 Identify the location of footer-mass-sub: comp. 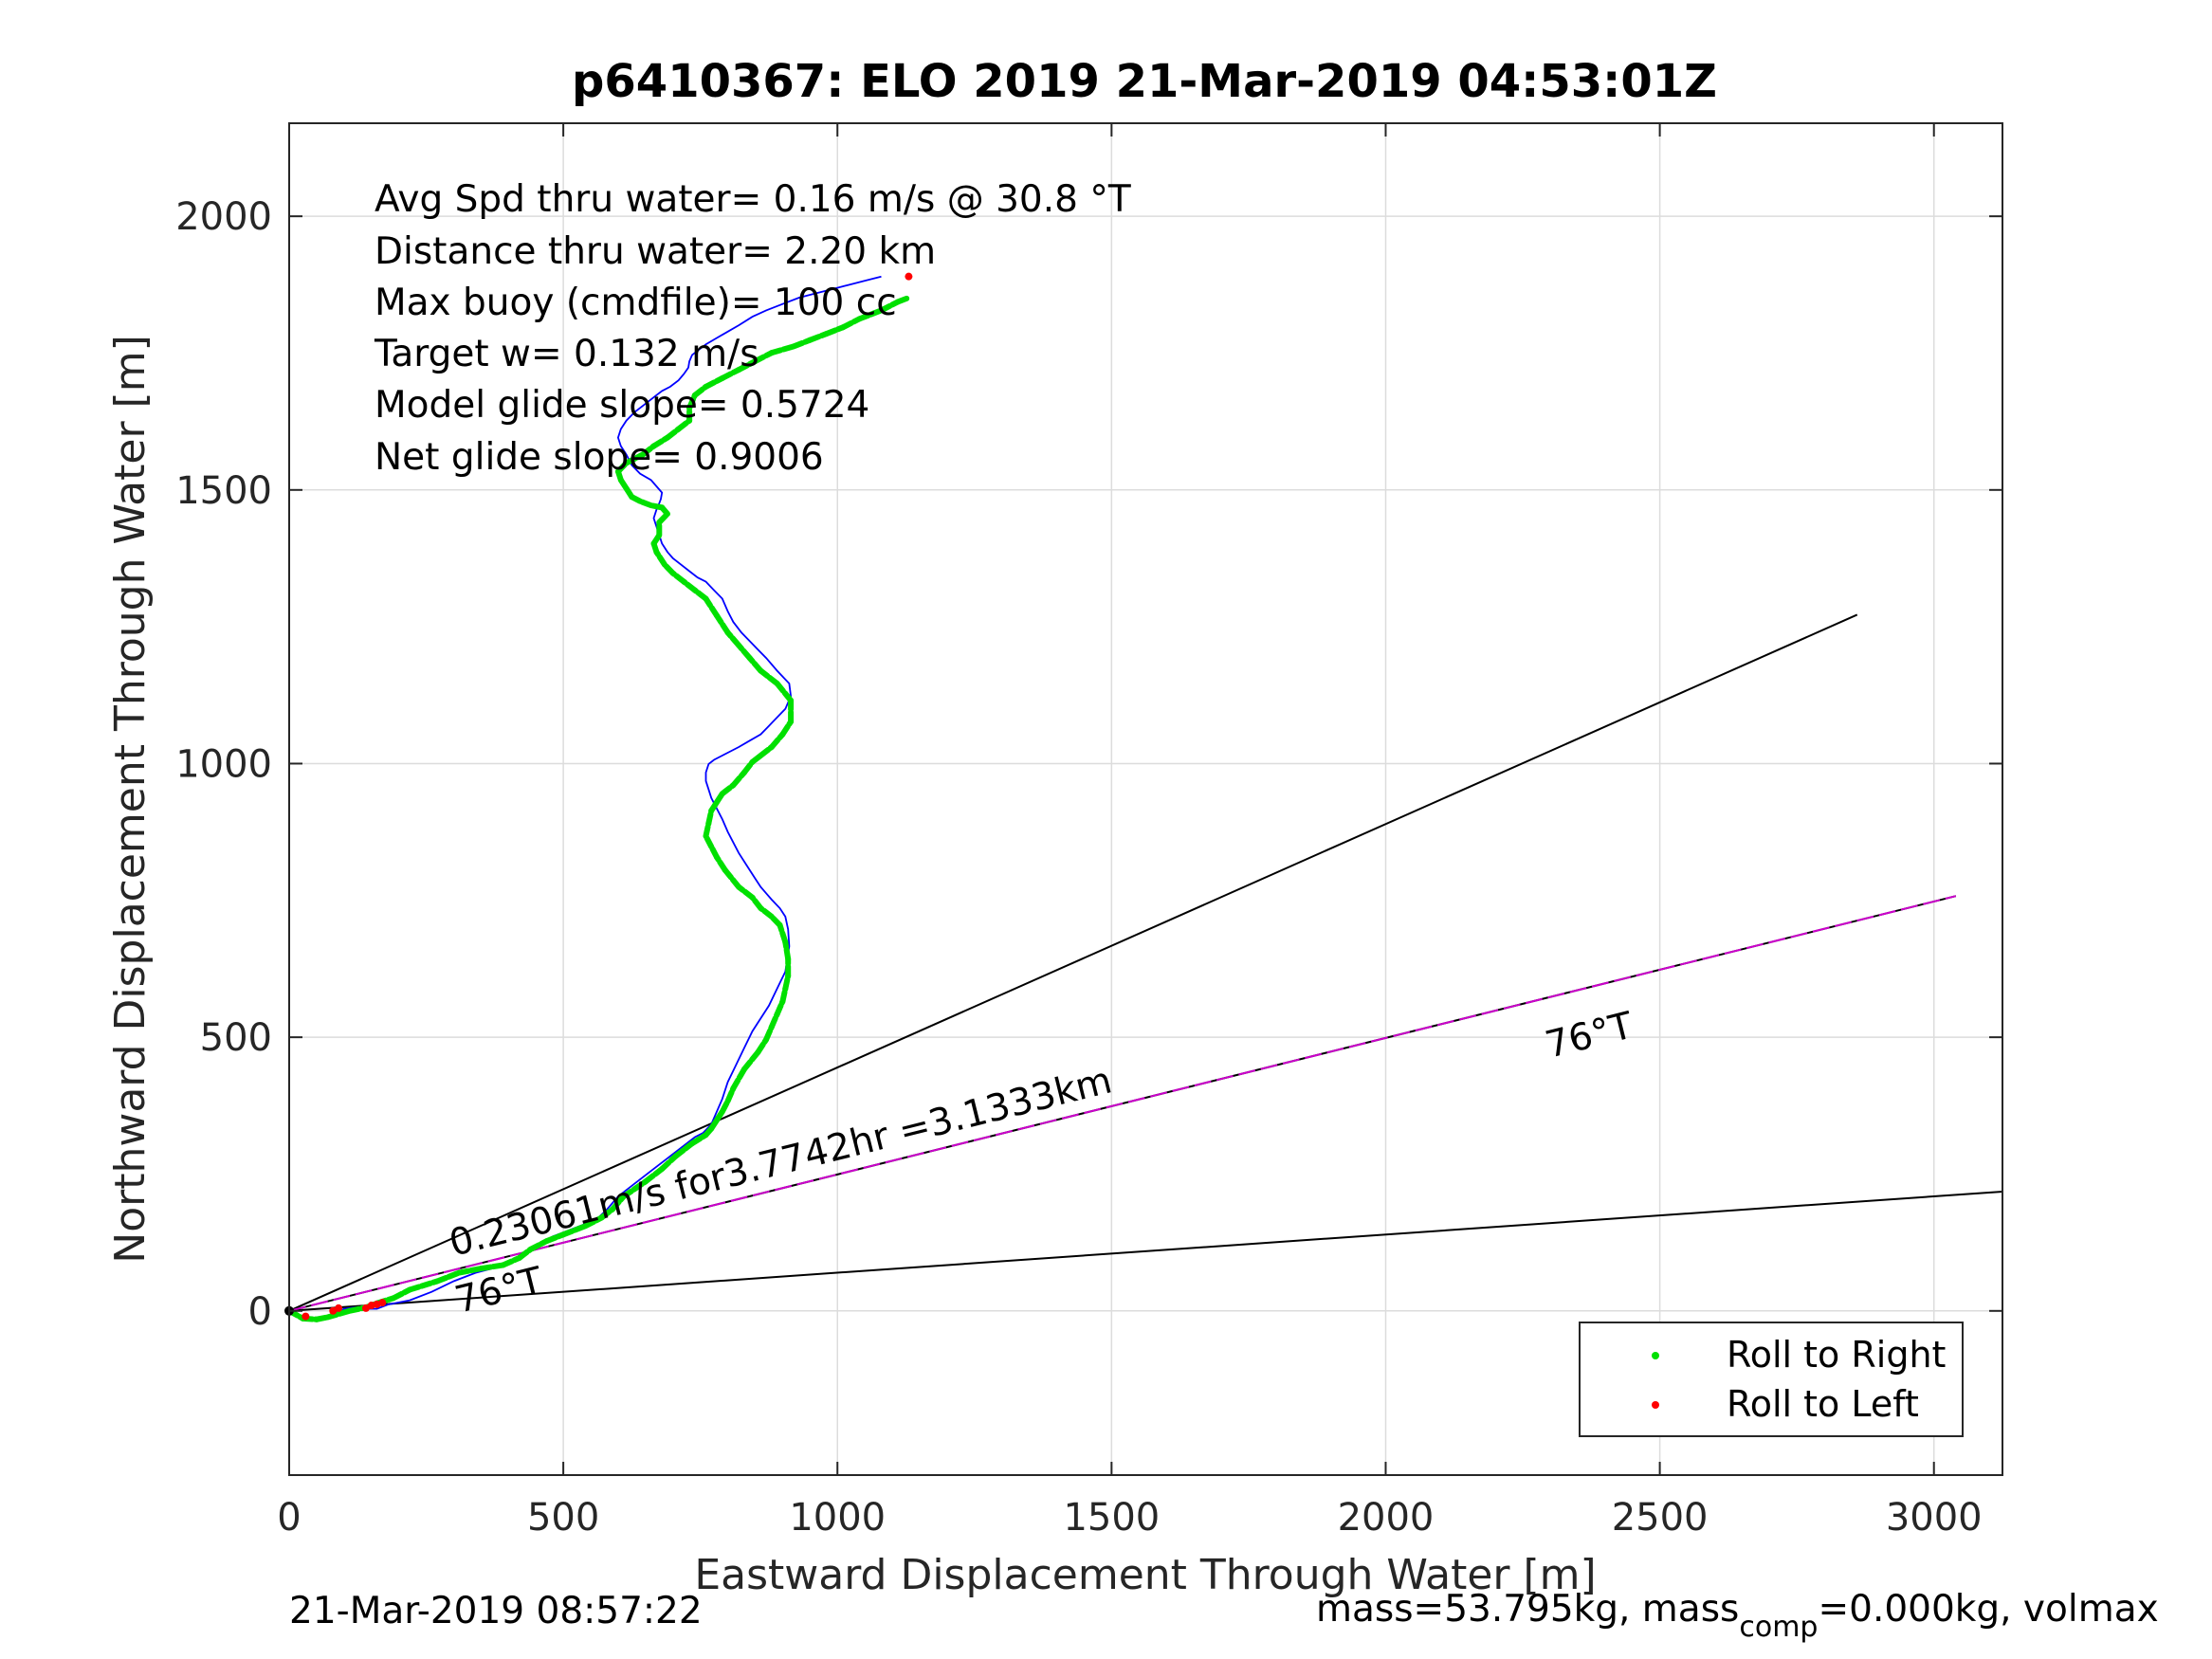
(1778, 1627).